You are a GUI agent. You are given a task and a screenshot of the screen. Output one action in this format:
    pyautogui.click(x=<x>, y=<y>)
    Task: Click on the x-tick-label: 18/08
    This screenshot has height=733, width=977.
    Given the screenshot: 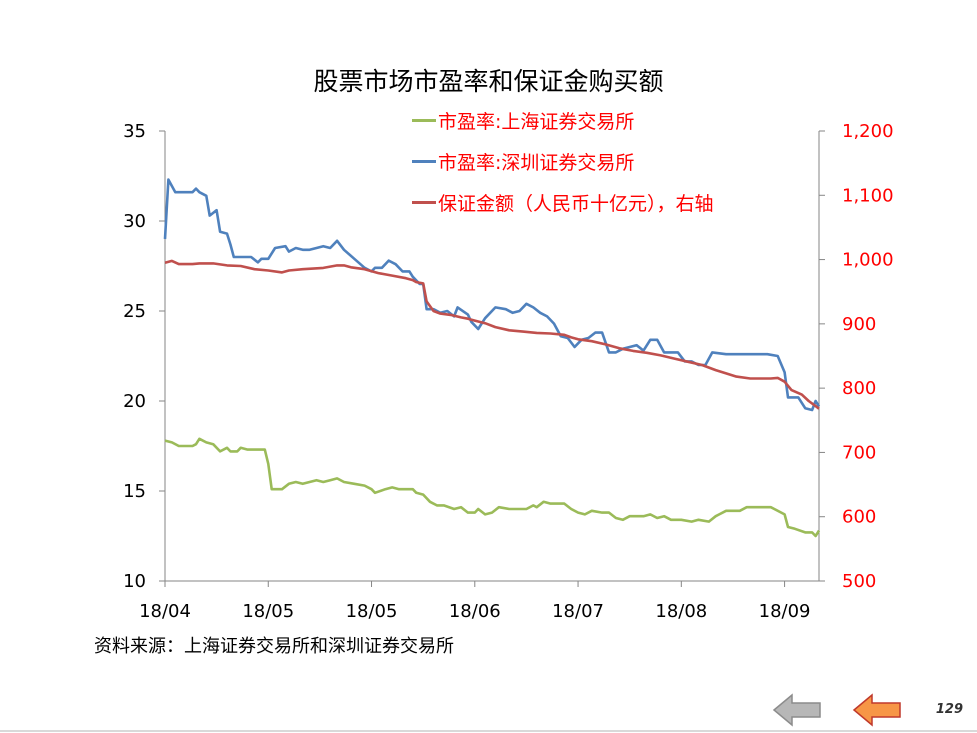 What is the action you would take?
    pyautogui.click(x=681, y=611)
    